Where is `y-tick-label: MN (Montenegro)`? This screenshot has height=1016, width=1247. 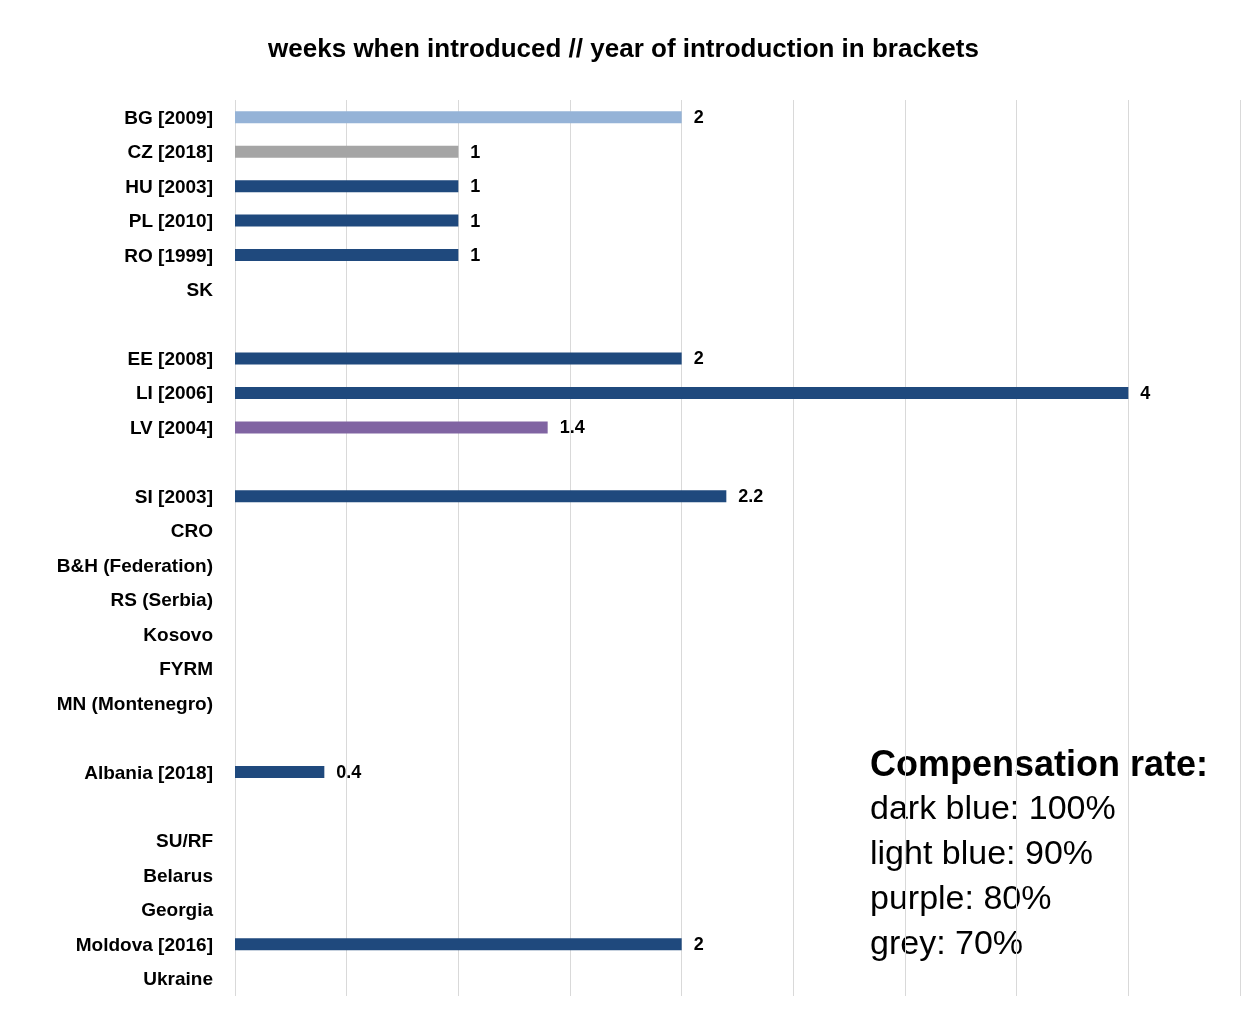 y-tick-label: MN (Montenegro) is located at coordinates (134, 703).